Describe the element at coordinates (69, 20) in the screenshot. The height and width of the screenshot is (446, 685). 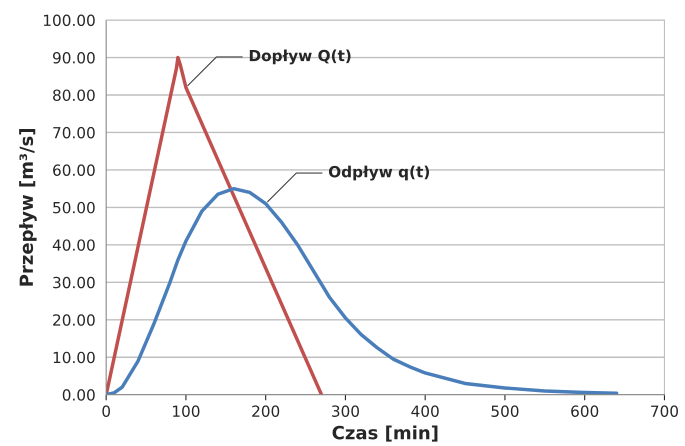
I see `y-tick-label: 100.00` at that location.